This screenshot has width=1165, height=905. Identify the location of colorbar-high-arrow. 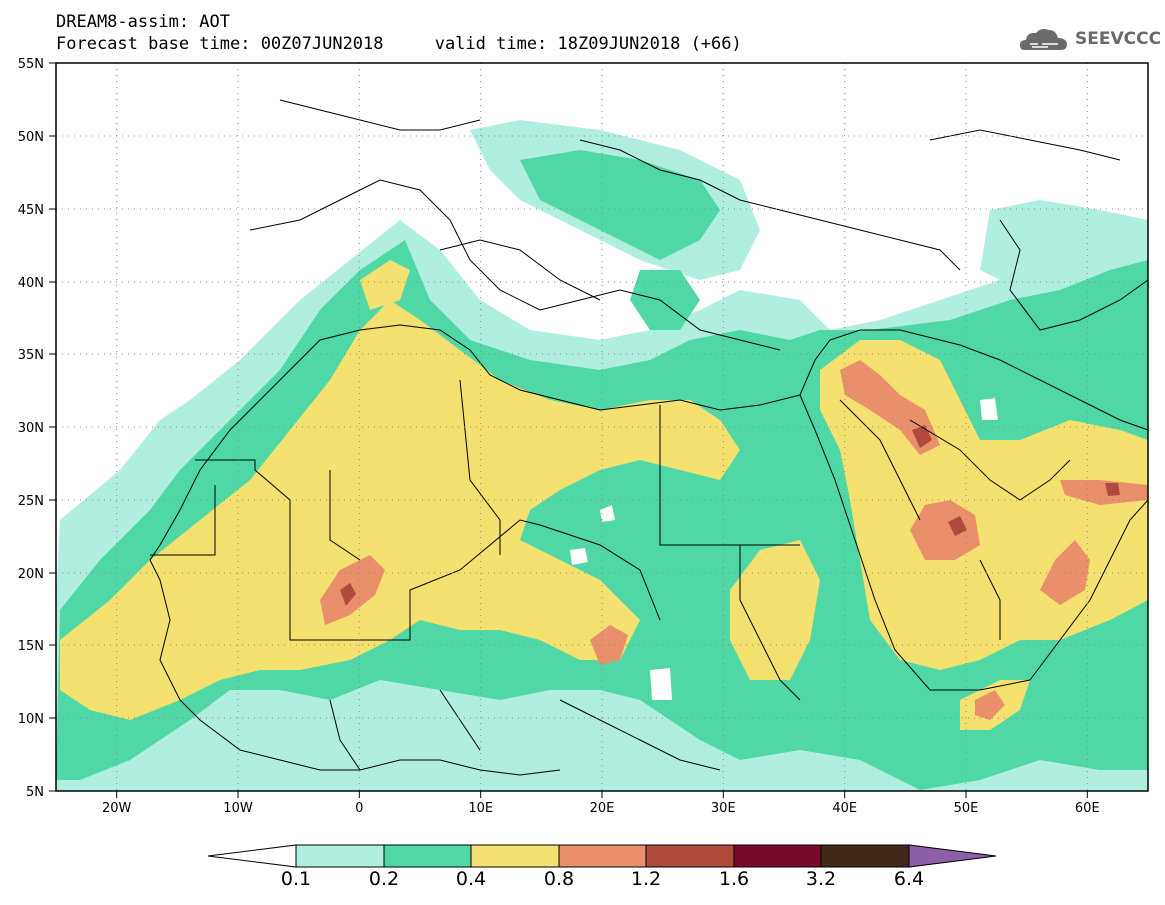
(952, 856).